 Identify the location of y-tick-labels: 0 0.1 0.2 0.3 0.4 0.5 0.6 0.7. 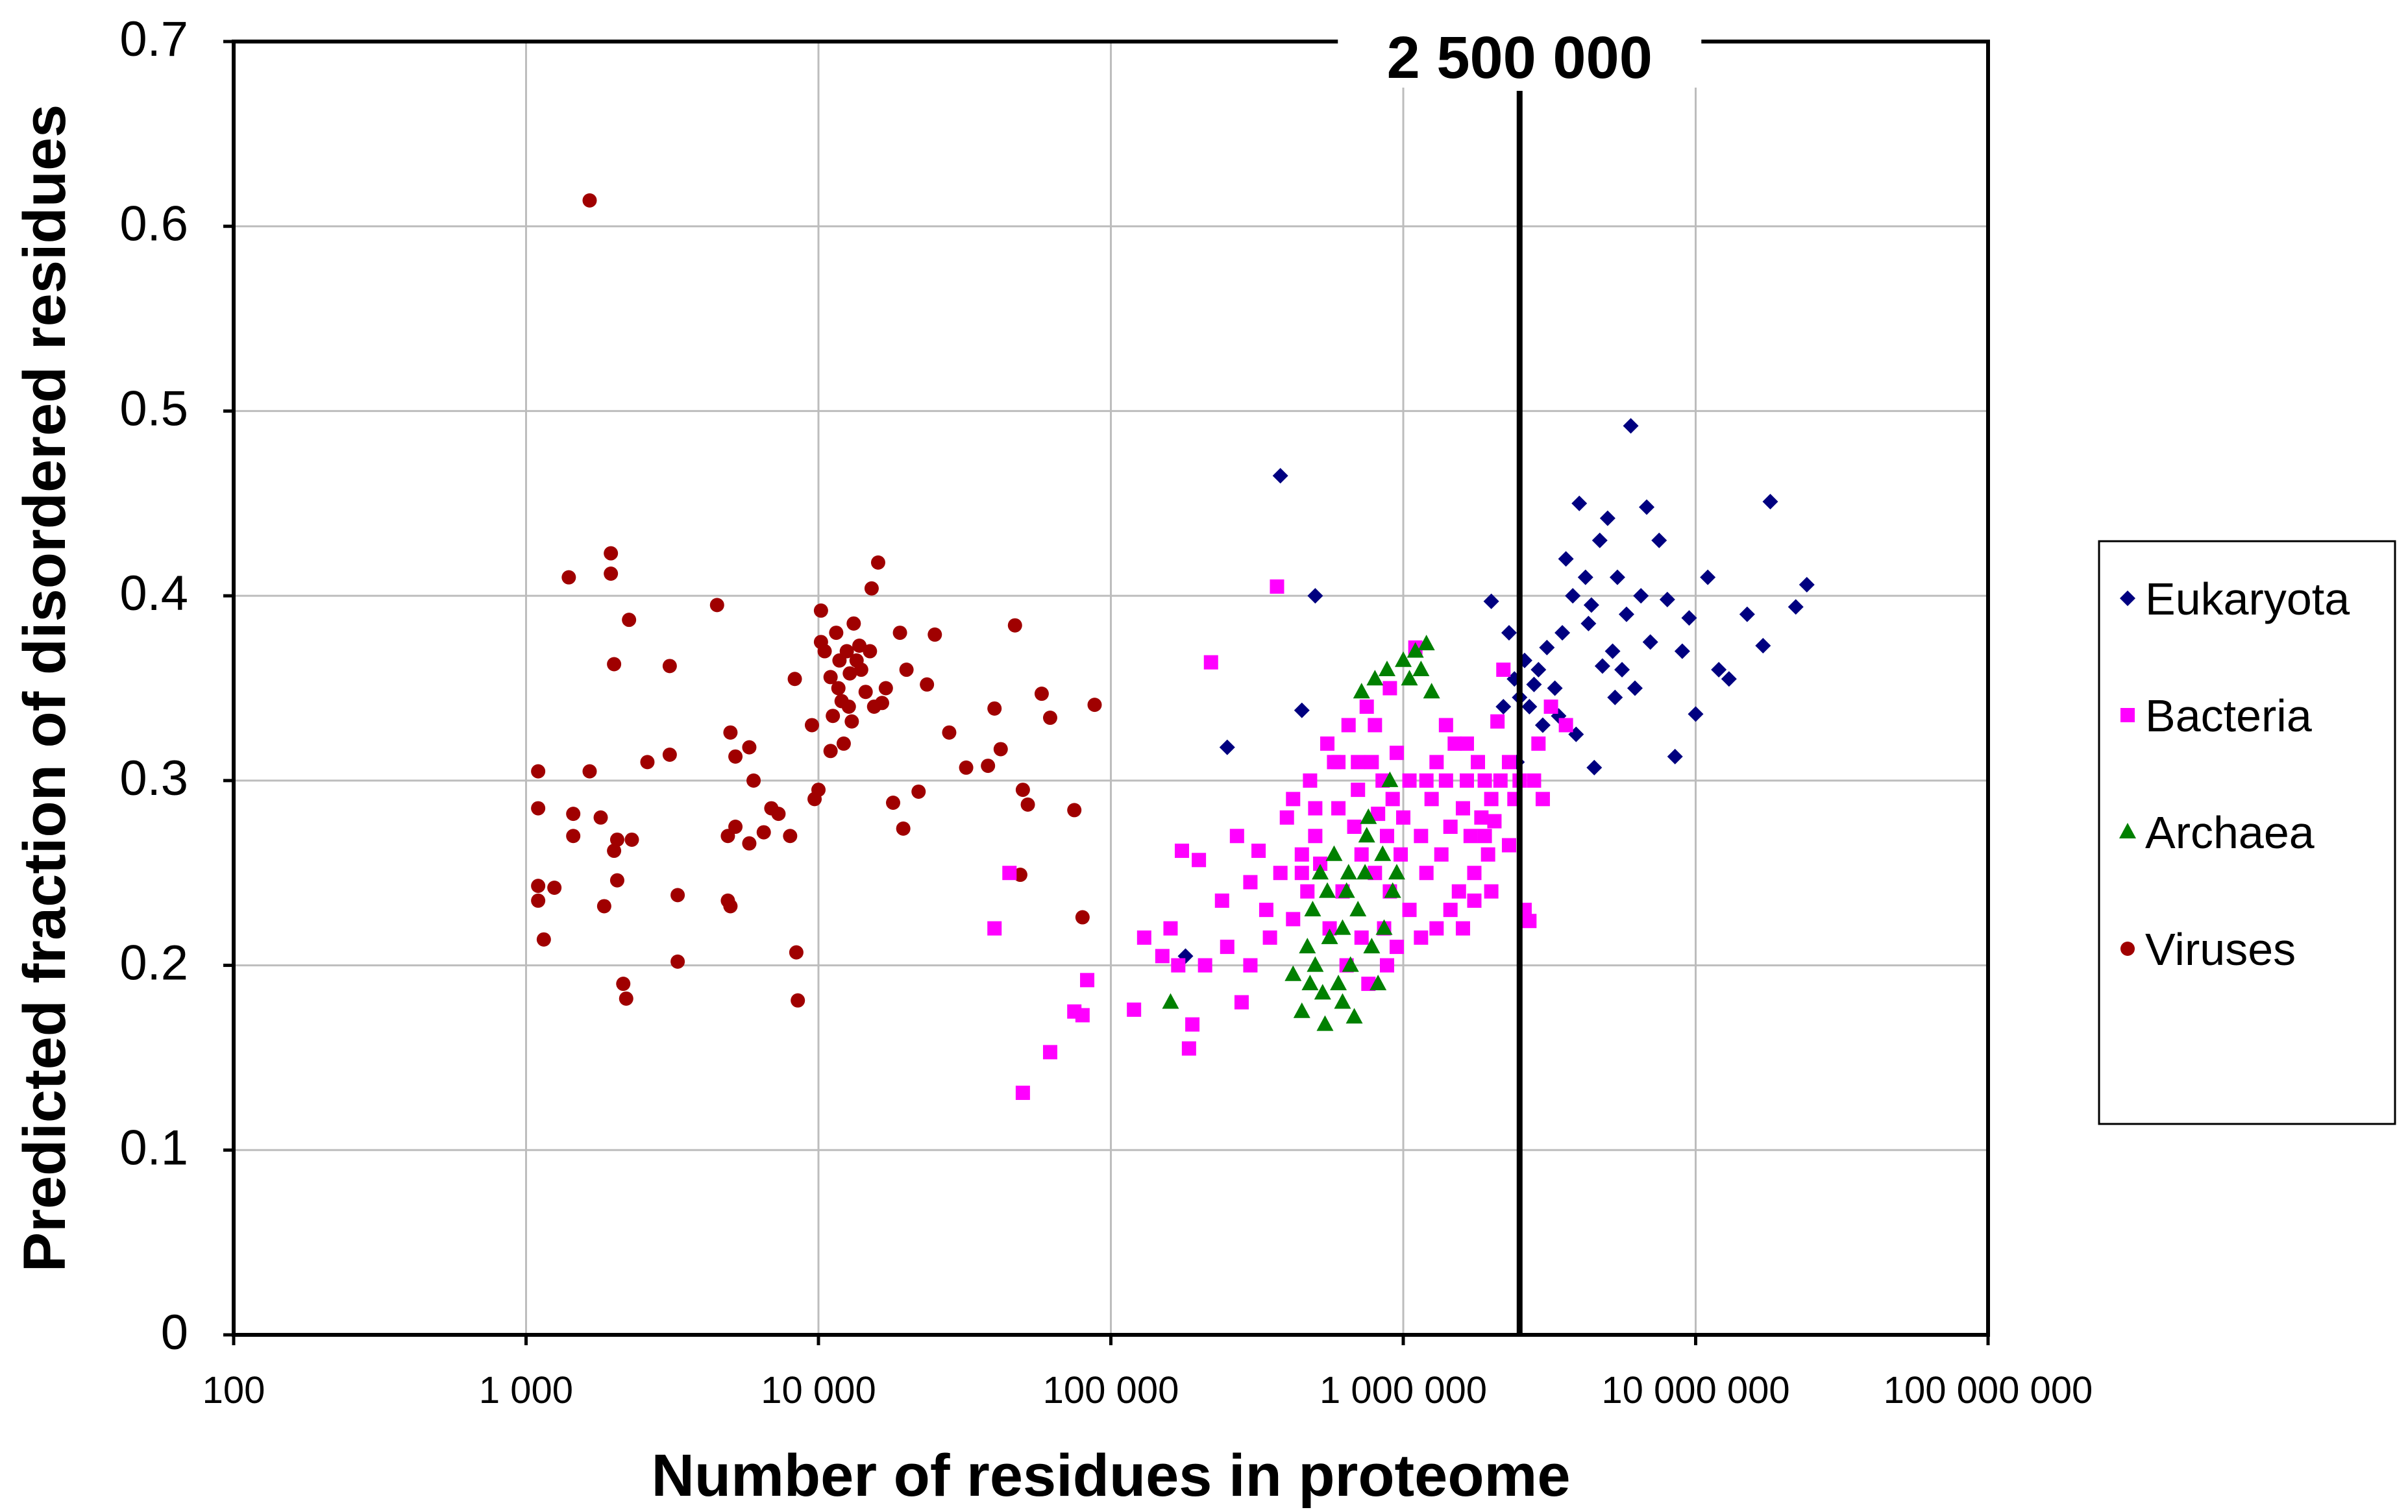
(153, 686).